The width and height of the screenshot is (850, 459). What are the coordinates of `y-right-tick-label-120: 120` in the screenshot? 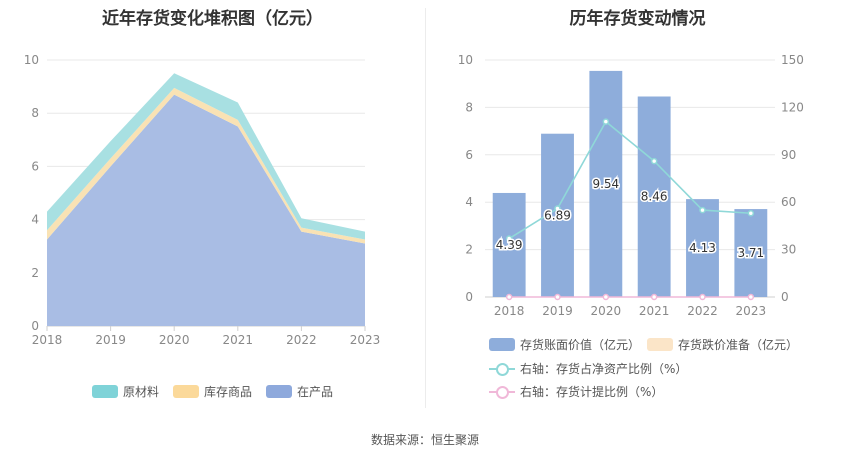 It's located at (792, 107).